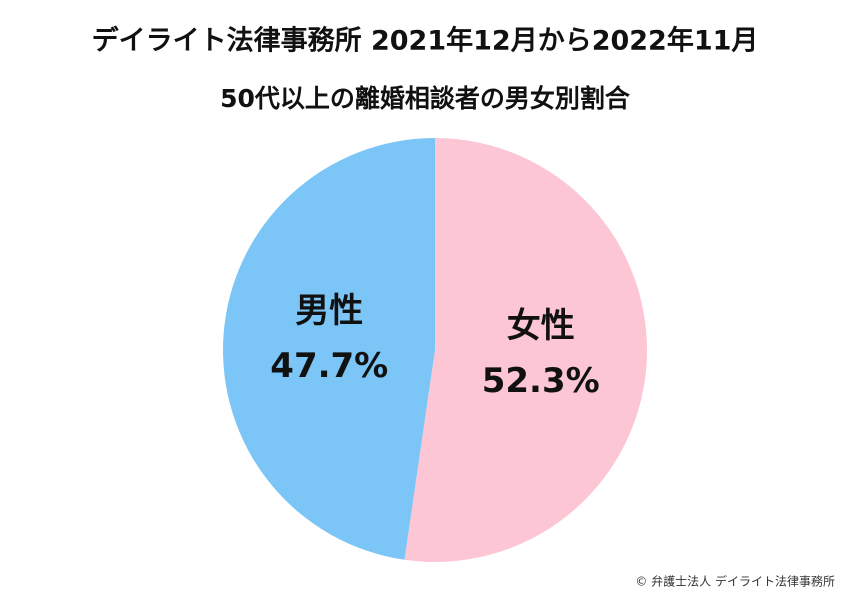 The height and width of the screenshot is (600, 850). I want to click on slice-value-label: 47.7%, so click(329, 366).